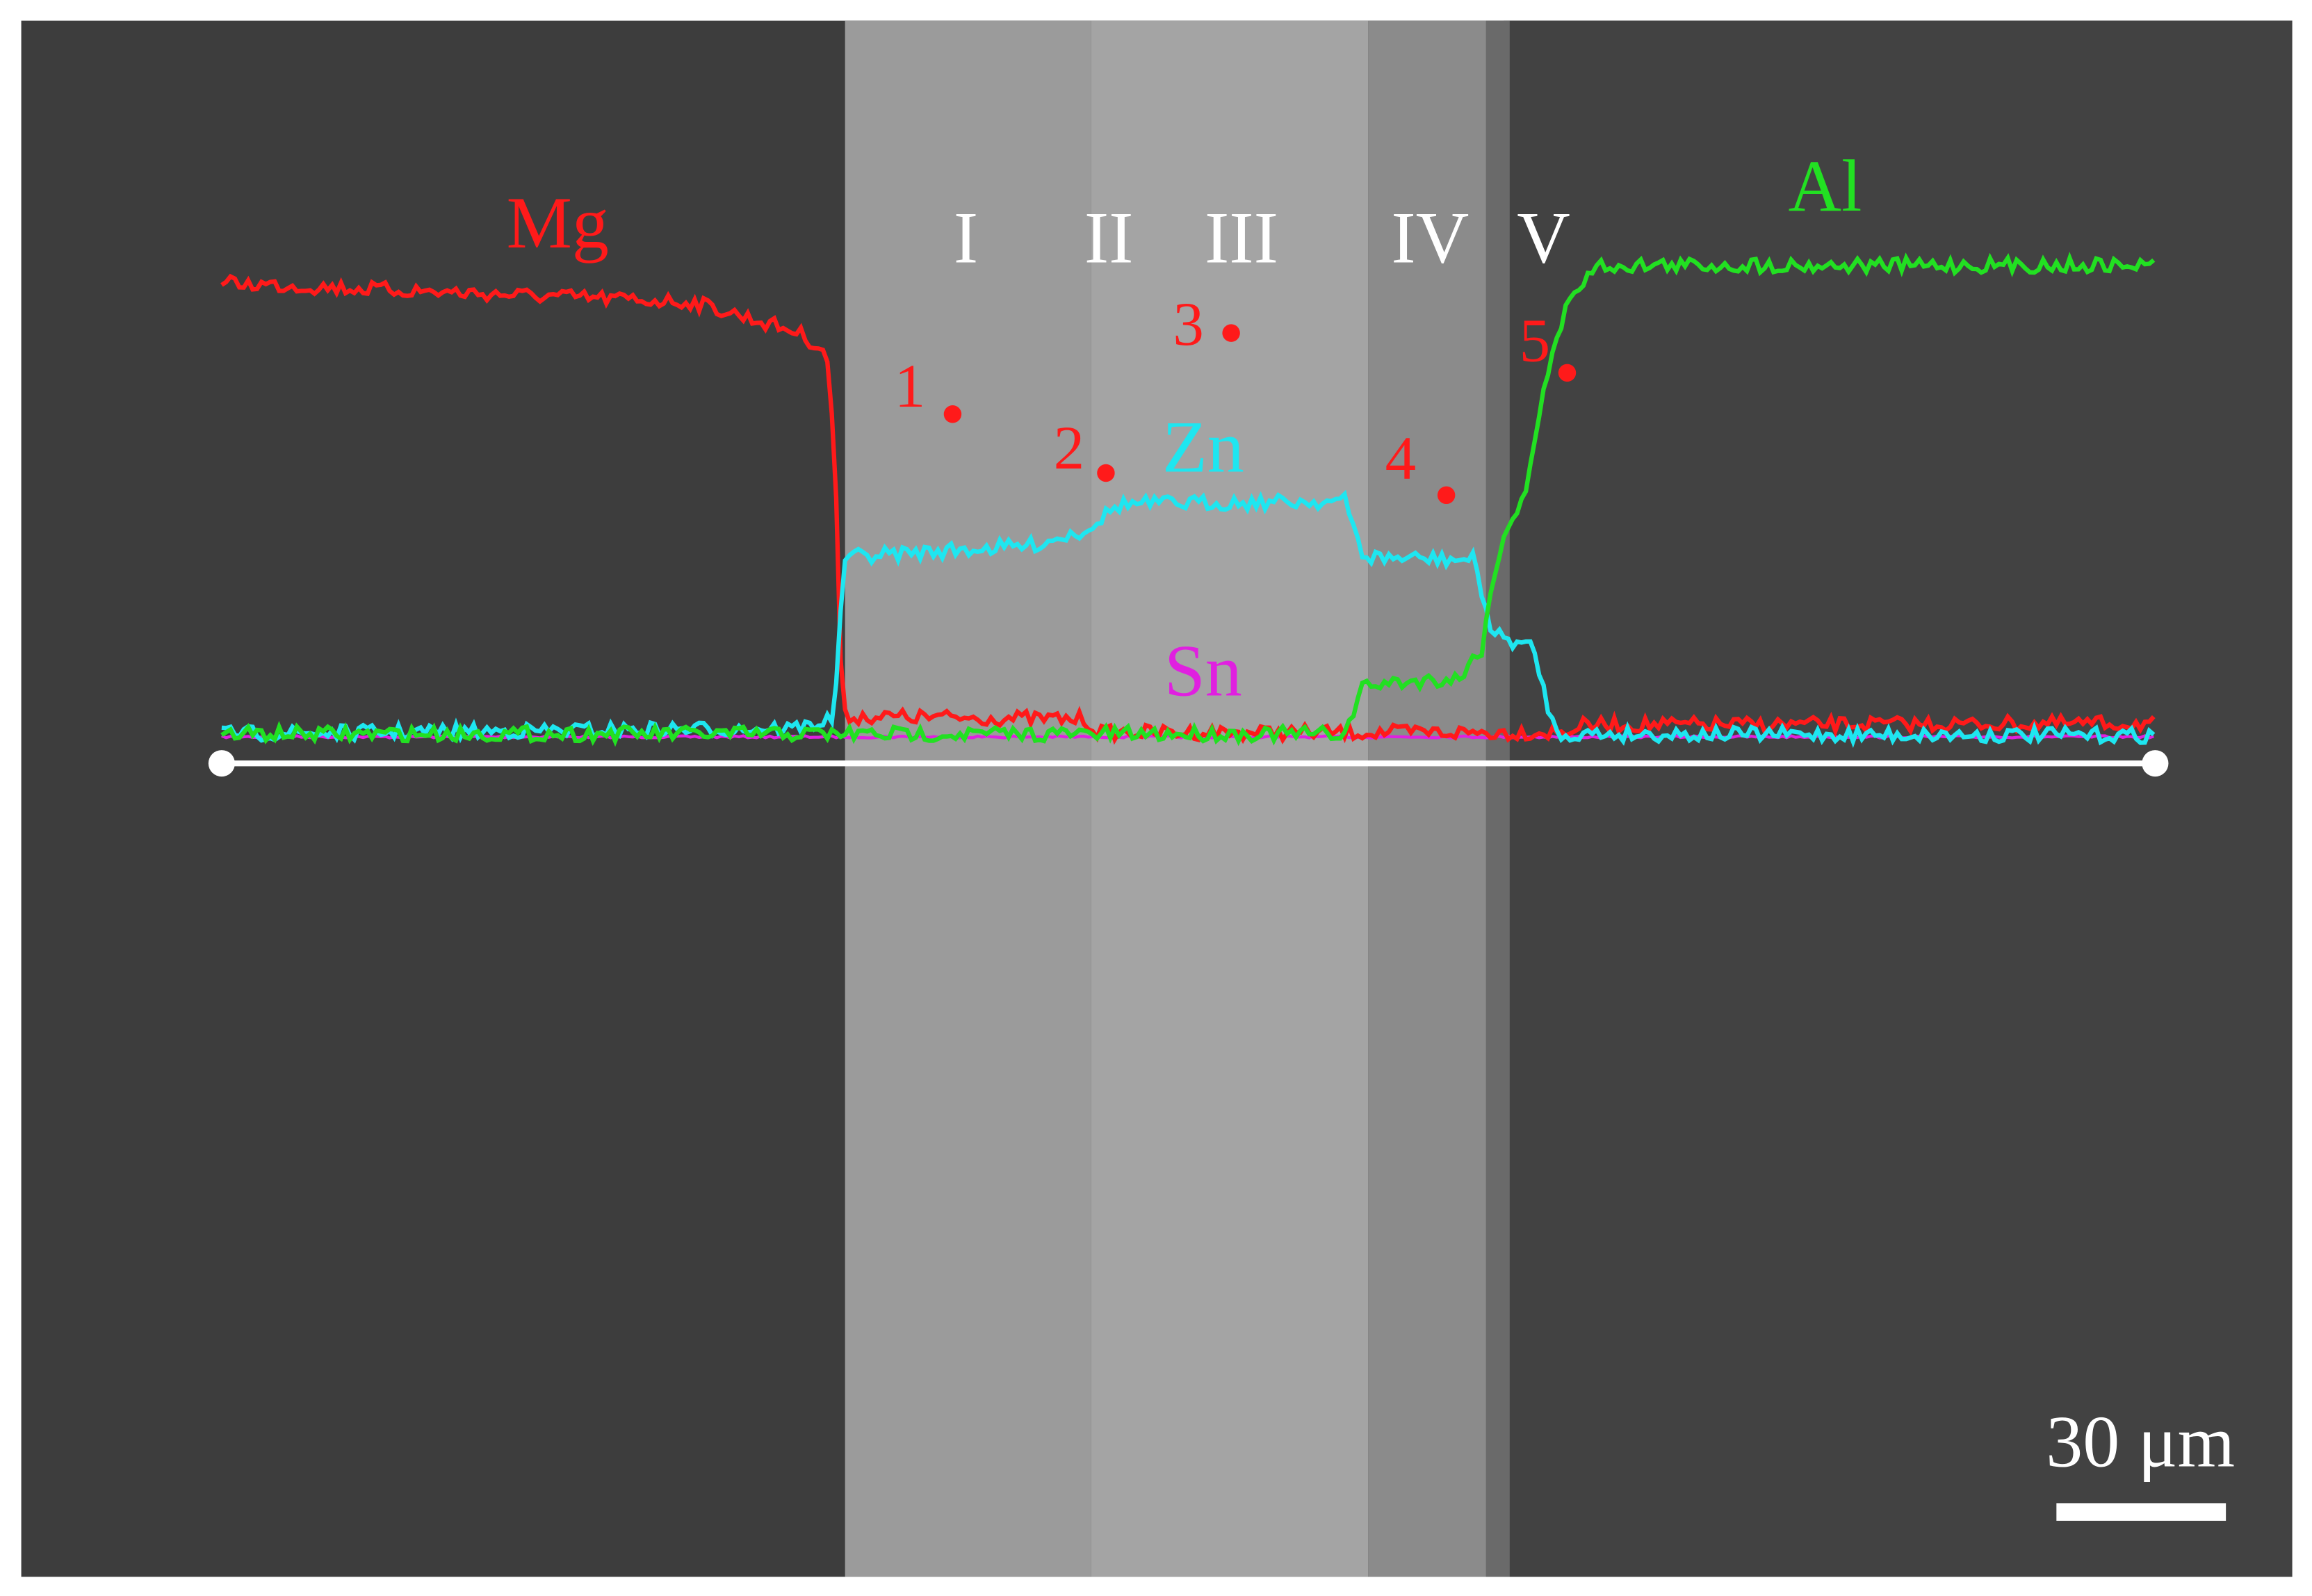  I want to click on profile-curve, so click(1188, 619).